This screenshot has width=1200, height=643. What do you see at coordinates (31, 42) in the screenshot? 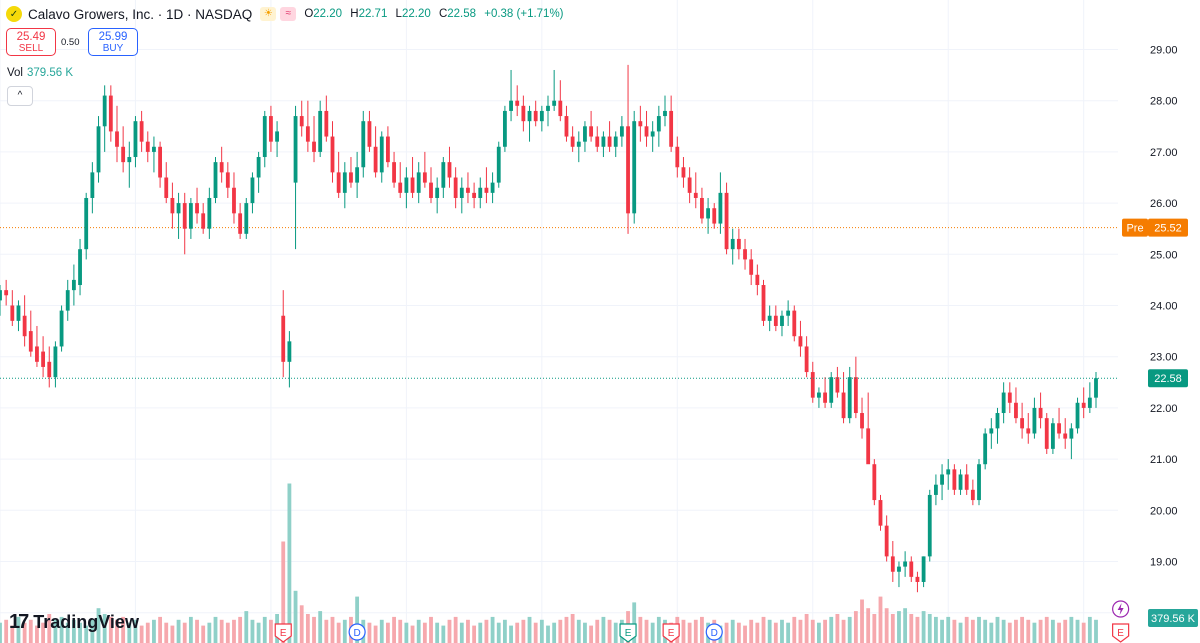
I see `sell-button: 25.49 SELL` at bounding box center [31, 42].